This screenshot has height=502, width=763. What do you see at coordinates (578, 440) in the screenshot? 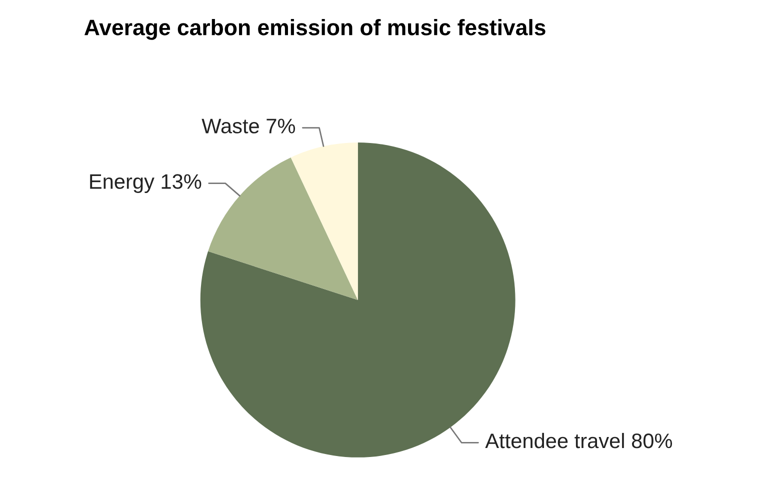
I see `slice-label: Attendee travel 80%` at bounding box center [578, 440].